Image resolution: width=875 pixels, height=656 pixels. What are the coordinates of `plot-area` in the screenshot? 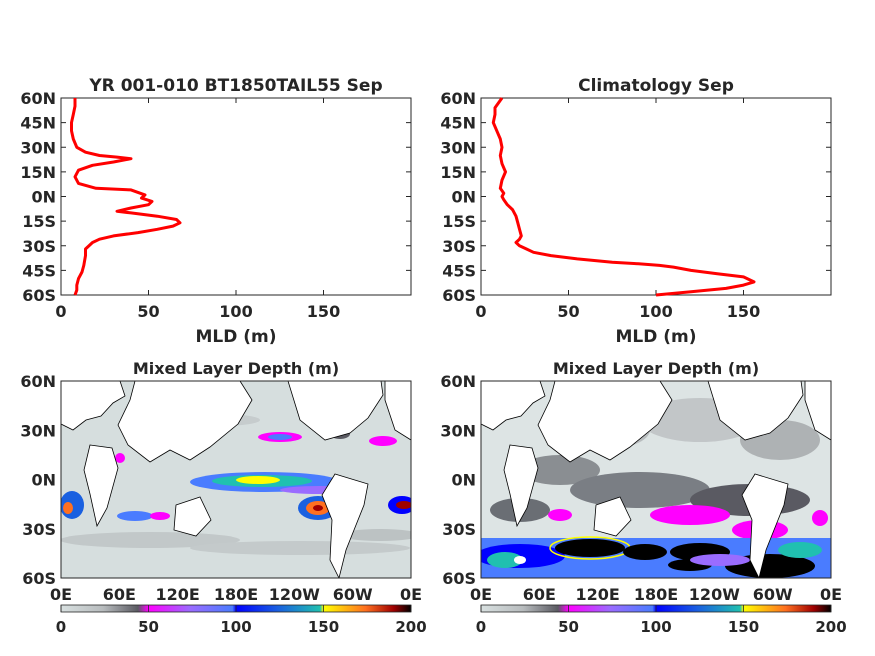 It's located at (236, 196).